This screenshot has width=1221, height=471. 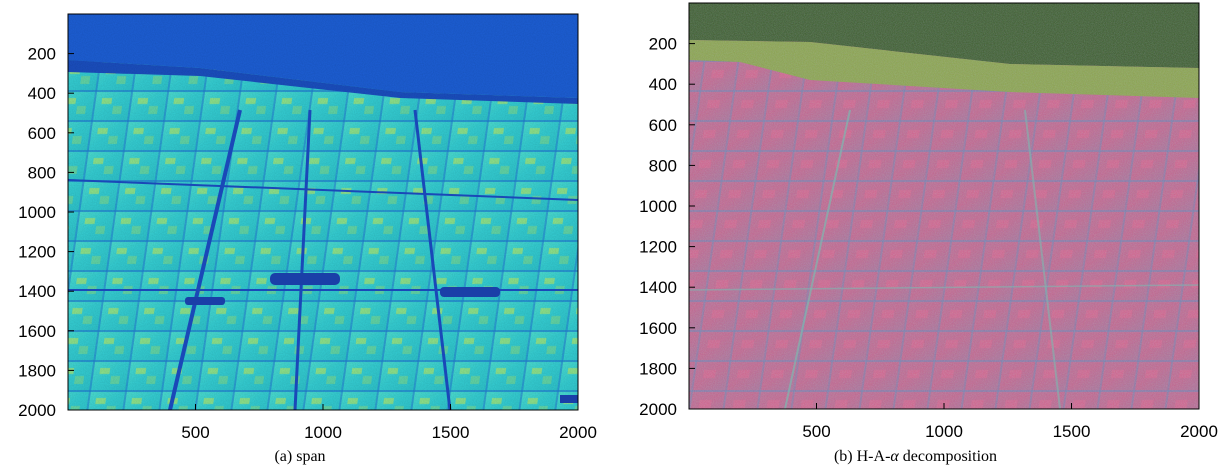 What do you see at coordinates (1010, 421) in the screenshot?
I see `h-a-alpha-x-axis: 500 1000 1500 2000` at bounding box center [1010, 421].